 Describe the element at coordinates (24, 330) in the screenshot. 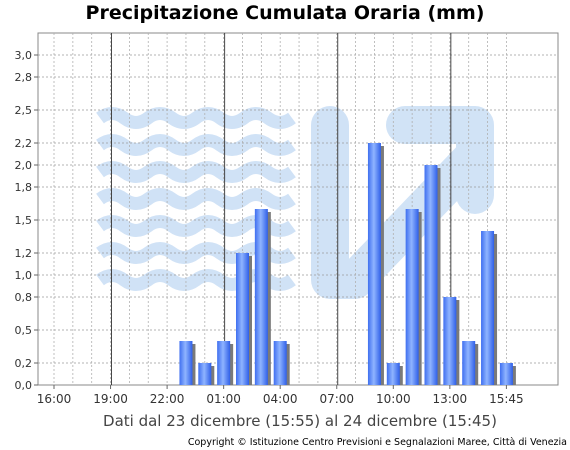

I see `y-tick-label: 0,5` at that location.